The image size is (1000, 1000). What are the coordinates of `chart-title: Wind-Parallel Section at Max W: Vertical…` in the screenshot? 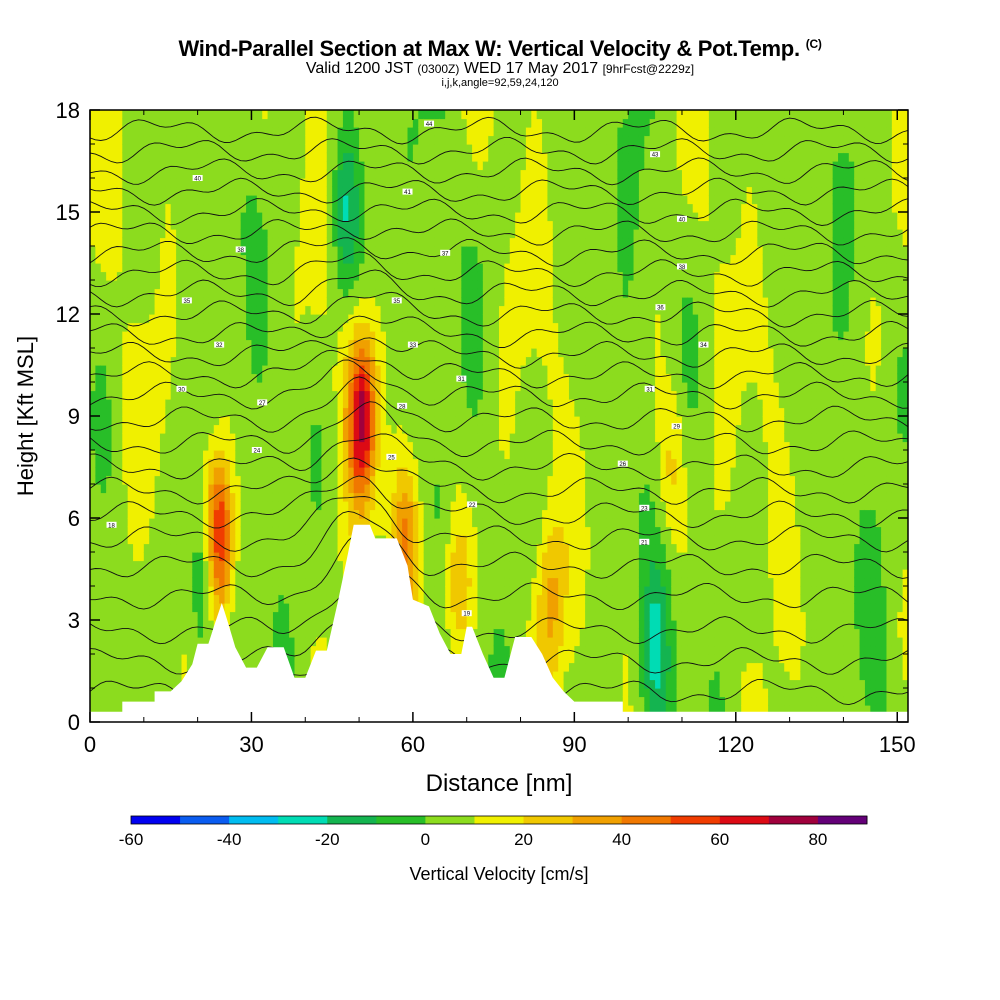 It's located at (500, 48).